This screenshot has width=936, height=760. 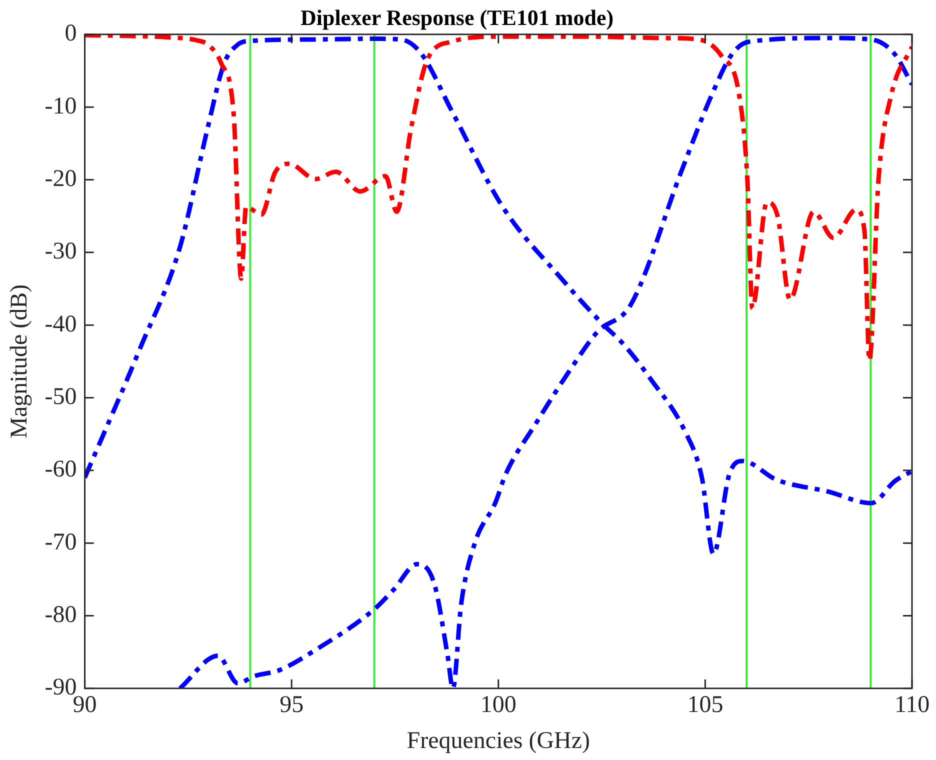 I want to click on y-tick-label: -60, so click(x=60, y=469).